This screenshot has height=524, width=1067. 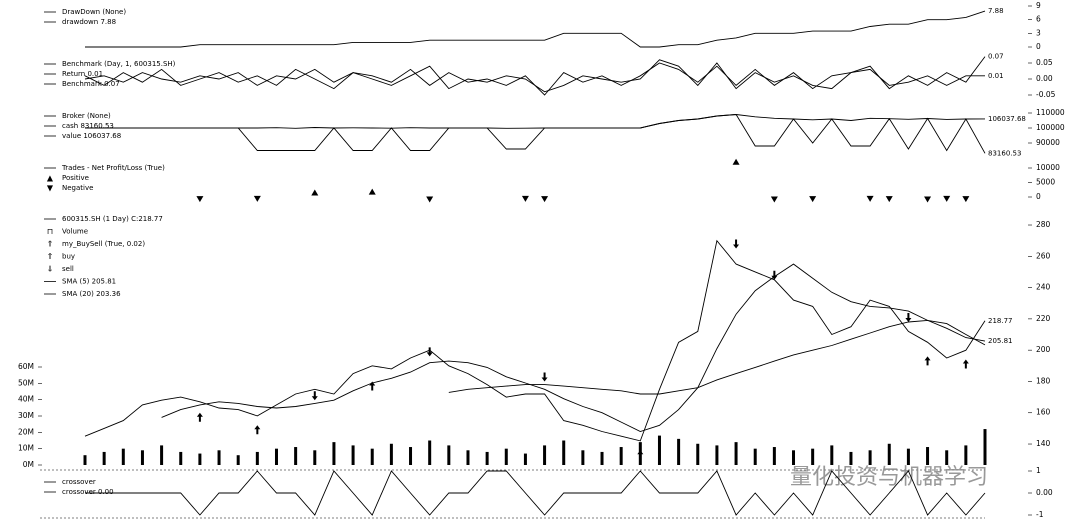 What do you see at coordinates (89, 282) in the screenshot?
I see `legend-entry: SMA (5) 205.81` at bounding box center [89, 282].